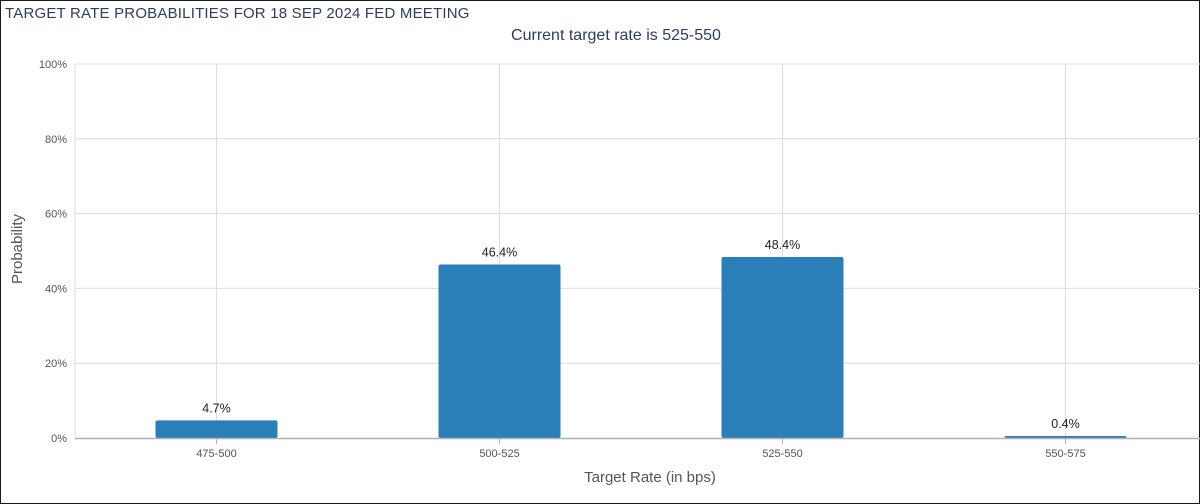 The width and height of the screenshot is (1200, 504). I want to click on y-tick-label: 60%, so click(56, 215).